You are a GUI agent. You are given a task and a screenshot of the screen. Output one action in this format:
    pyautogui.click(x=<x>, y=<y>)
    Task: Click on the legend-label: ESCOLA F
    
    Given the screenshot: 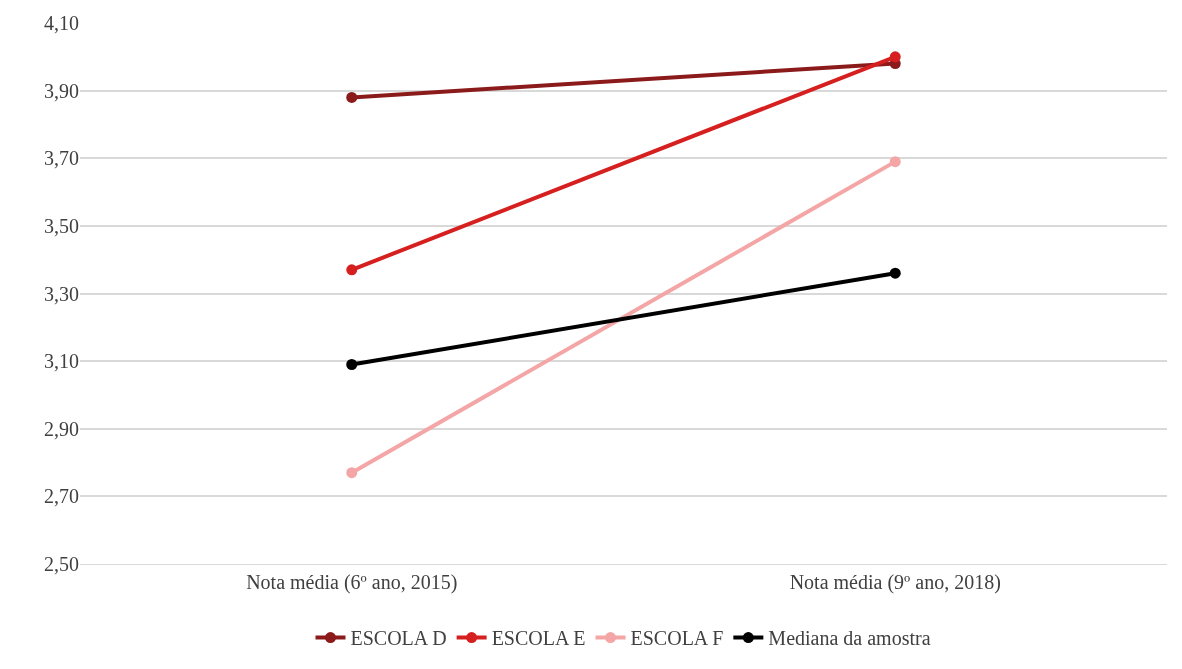 What is the action you would take?
    pyautogui.click(x=677, y=638)
    